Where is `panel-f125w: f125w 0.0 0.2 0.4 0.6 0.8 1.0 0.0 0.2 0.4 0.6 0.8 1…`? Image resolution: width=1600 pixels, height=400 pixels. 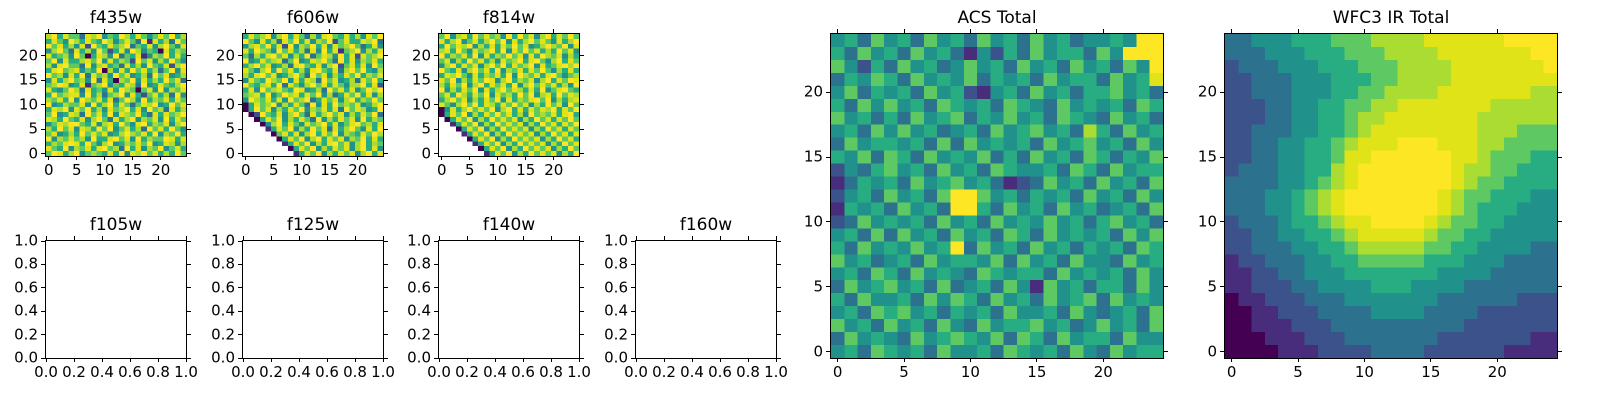 panel-f125w: f125w 0.0 0.2 0.4 0.6 0.8 1.0 0.0 0.2 0.4 0.6 0.8 1… is located at coordinates (303, 298).